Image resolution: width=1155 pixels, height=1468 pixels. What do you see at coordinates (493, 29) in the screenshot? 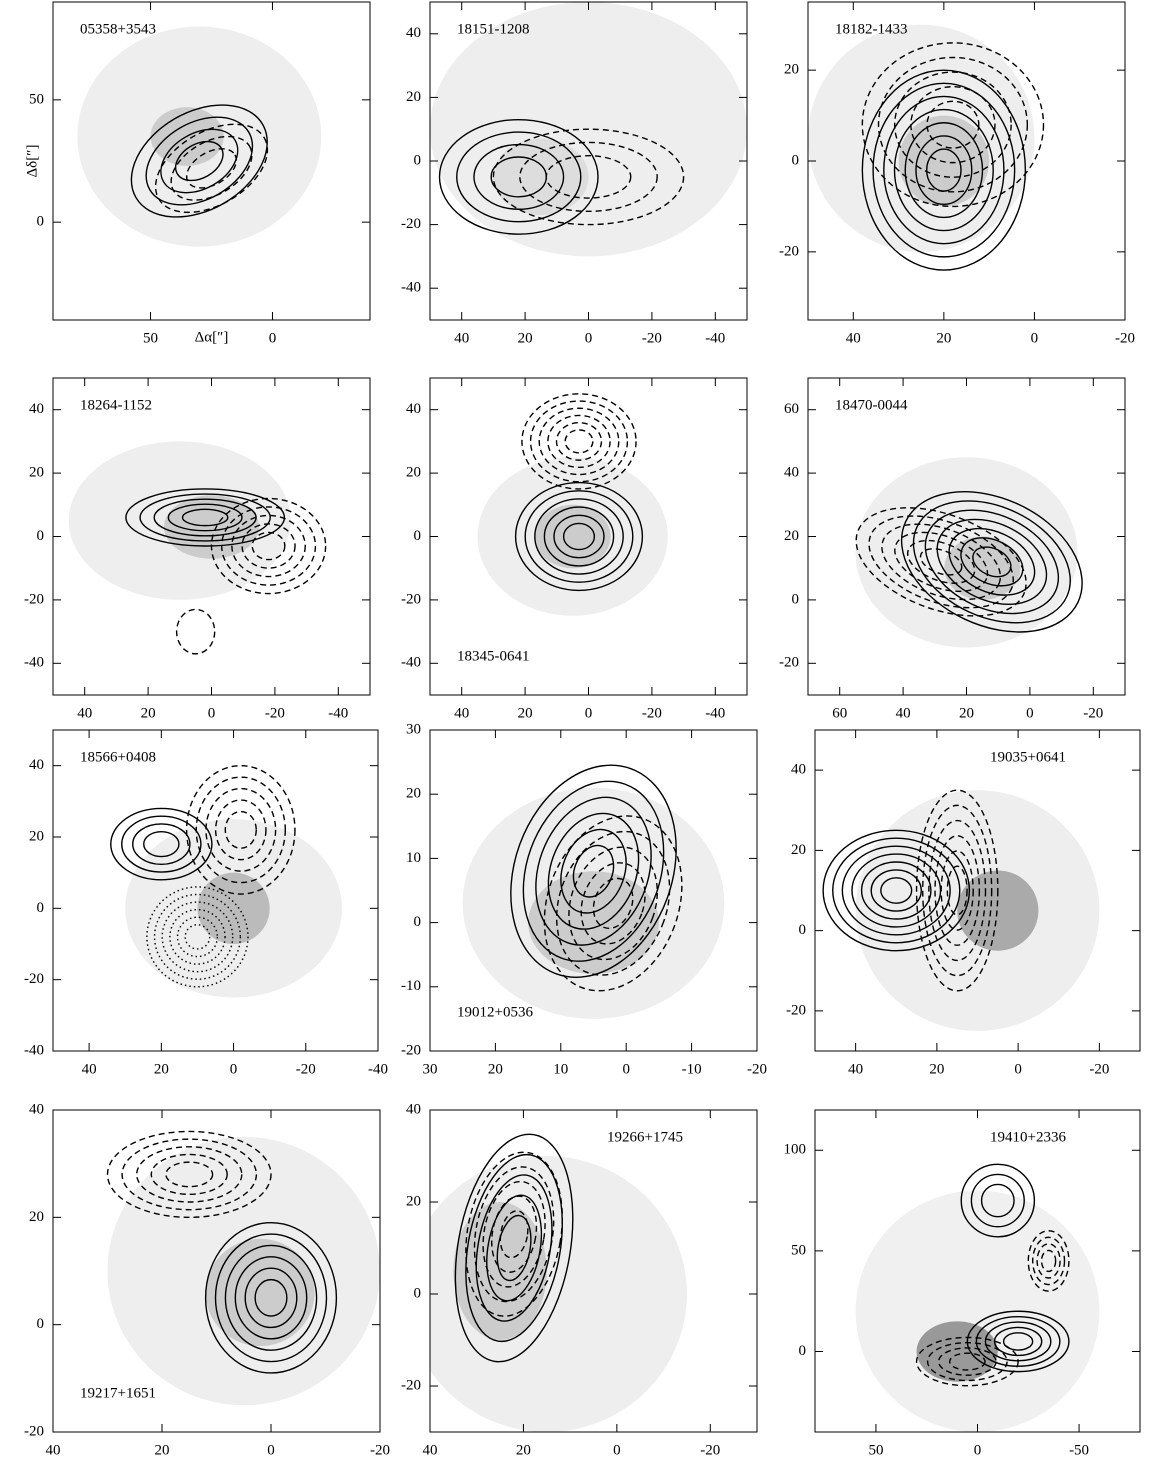
I see `source-label: 18151-1208` at bounding box center [493, 29].